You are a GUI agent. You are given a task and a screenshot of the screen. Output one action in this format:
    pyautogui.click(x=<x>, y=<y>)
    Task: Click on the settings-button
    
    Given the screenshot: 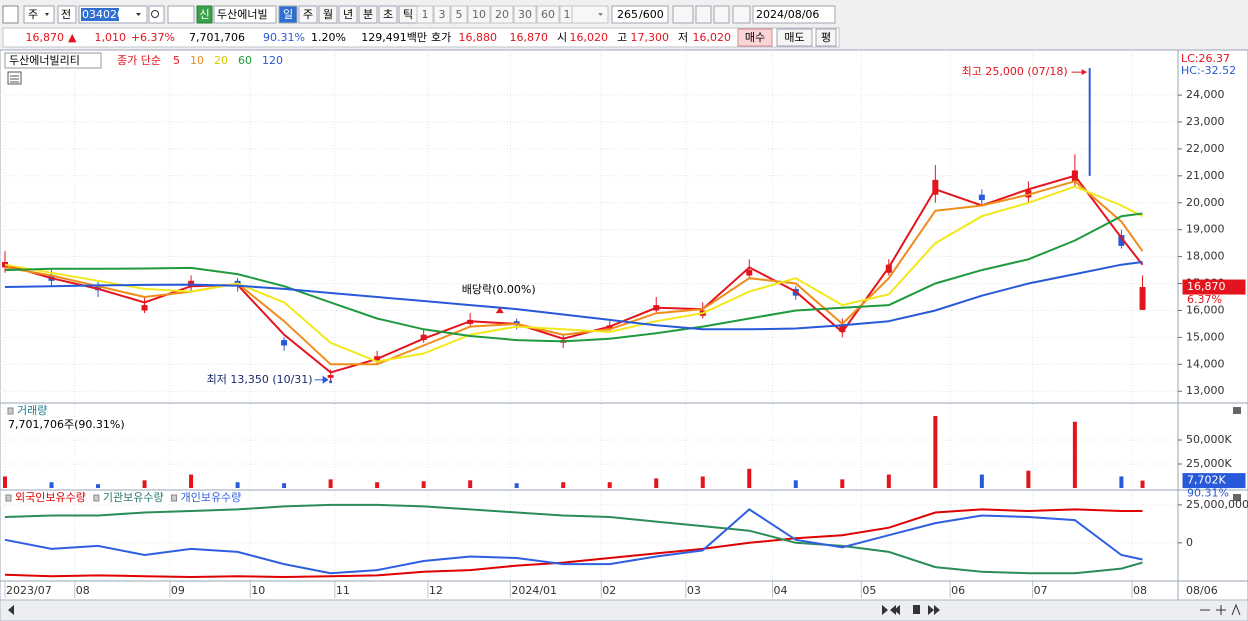 What is the action you would take?
    pyautogui.click(x=741, y=14)
    